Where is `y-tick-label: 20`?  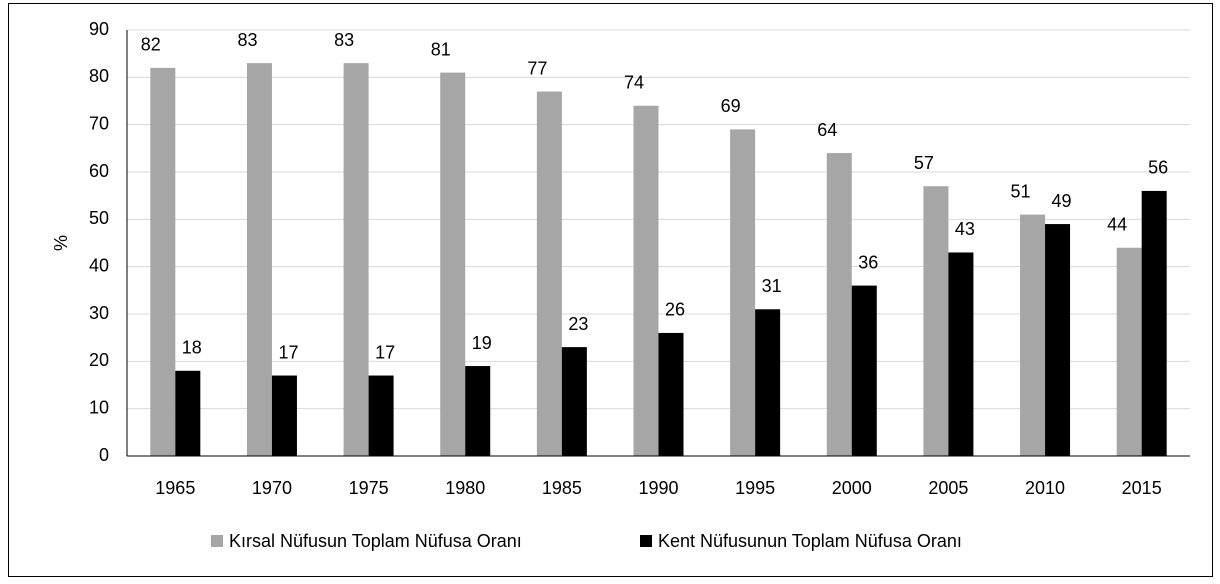
y-tick-label: 20 is located at coordinates (99, 360).